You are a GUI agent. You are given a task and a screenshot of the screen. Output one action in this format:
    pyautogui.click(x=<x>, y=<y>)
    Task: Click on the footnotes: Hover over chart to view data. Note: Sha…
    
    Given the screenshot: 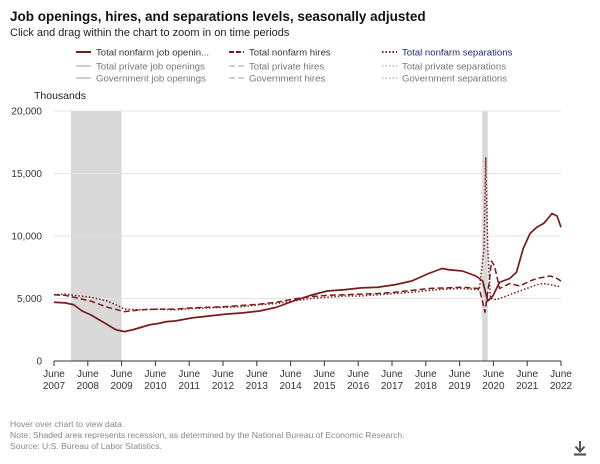 What is the action you would take?
    pyautogui.click(x=207, y=435)
    